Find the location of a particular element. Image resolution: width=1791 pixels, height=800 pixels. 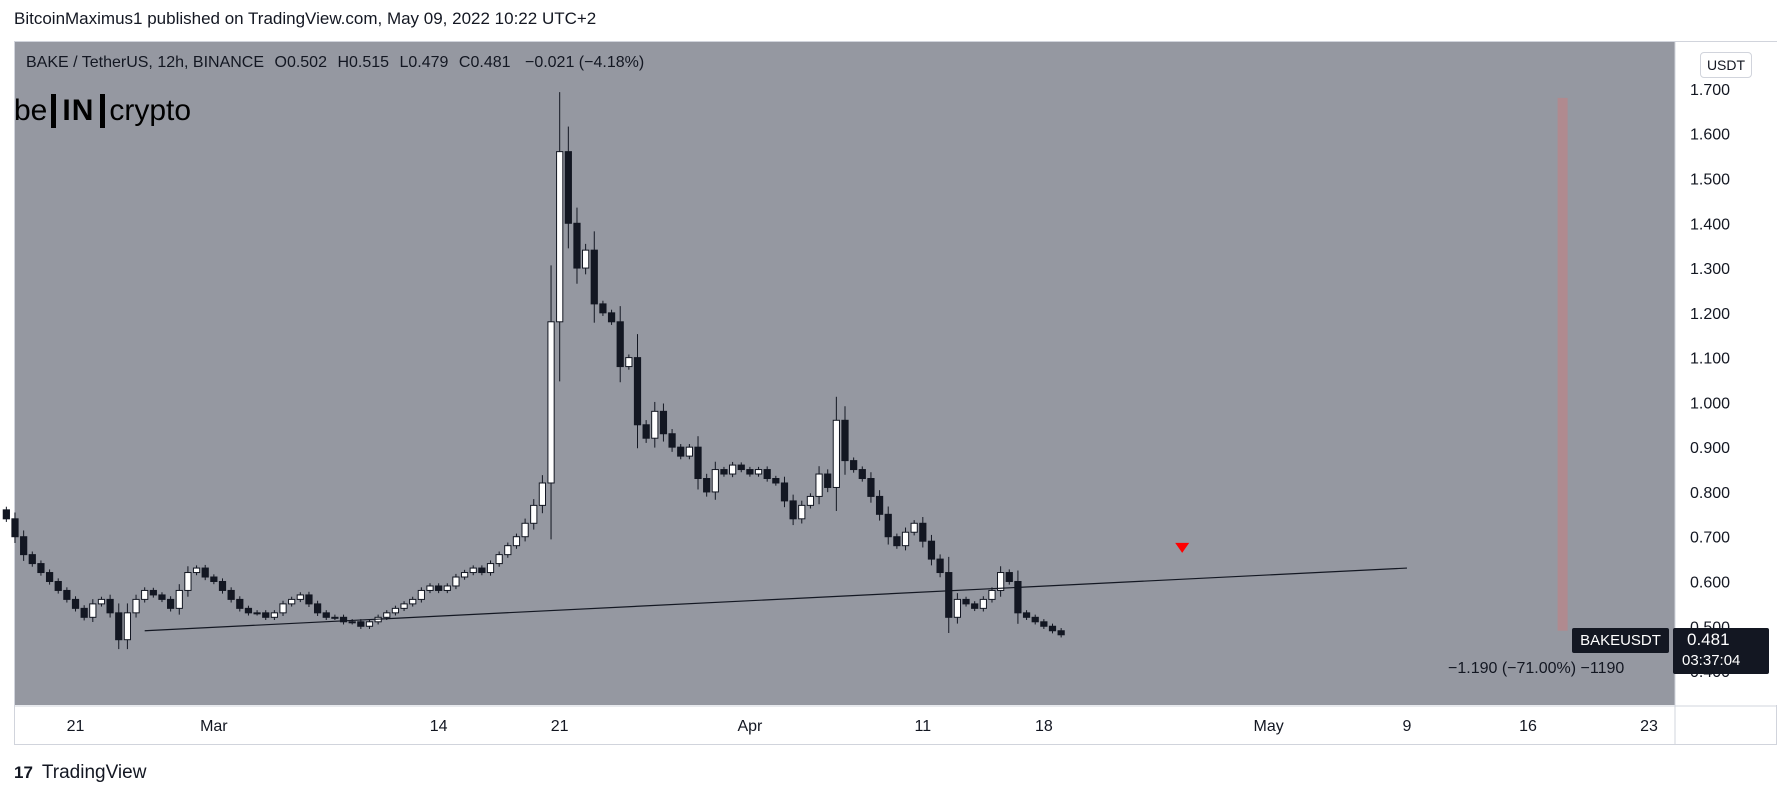

currency-badge: USDT is located at coordinates (1726, 65).